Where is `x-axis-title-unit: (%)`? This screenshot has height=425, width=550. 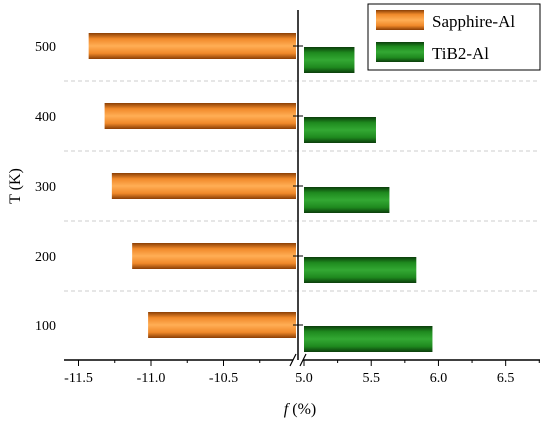
x-axis-title-unit: (%) is located at coordinates (302, 409).